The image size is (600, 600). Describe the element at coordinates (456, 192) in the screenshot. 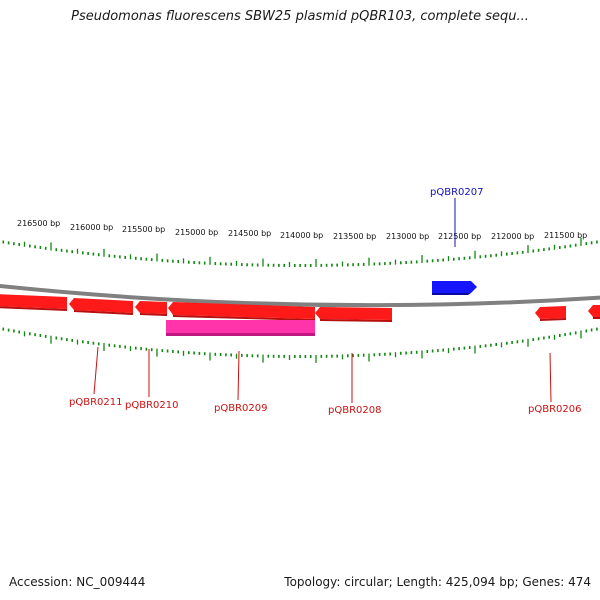

I see `gene-label-pQBR0207: pQBR0207` at that location.